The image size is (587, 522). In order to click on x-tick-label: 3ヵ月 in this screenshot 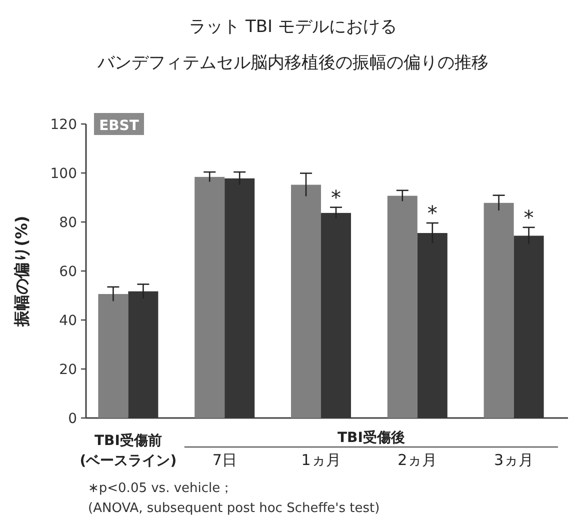, I will do `click(514, 460)`.